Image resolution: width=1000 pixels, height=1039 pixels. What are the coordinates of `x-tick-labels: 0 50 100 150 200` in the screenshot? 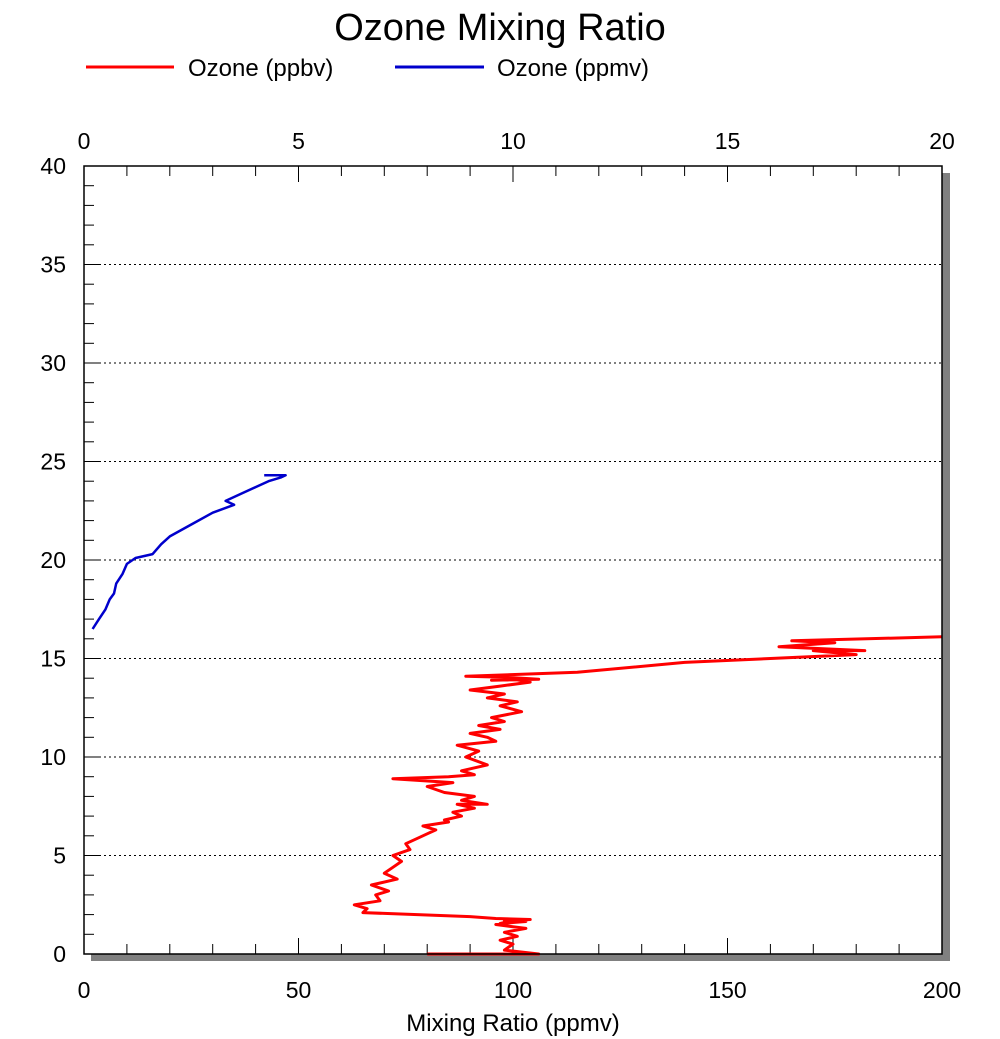 It's located at (520, 990).